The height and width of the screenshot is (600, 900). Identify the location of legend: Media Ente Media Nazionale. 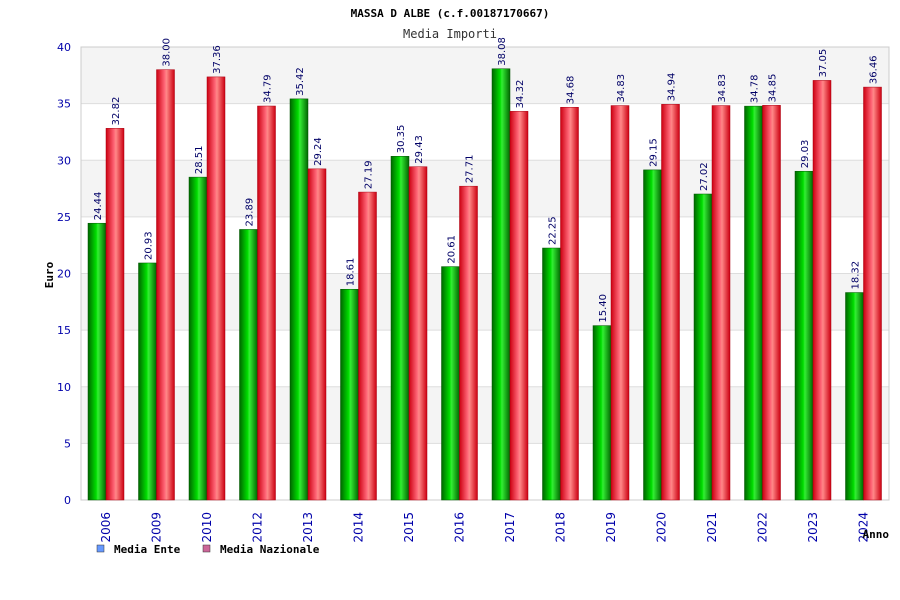
(208, 549).